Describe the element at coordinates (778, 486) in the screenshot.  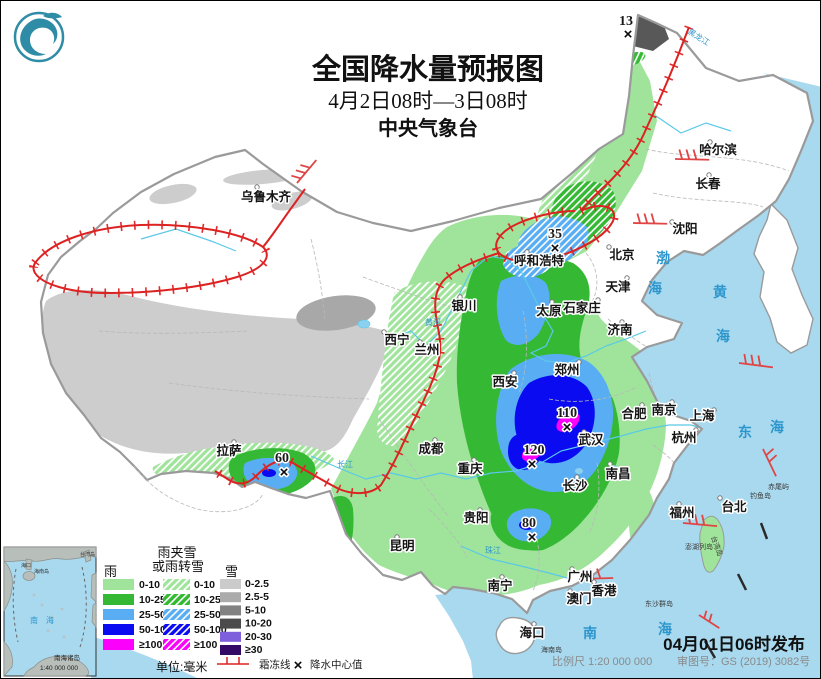
I see `island-label: 赤尾屿` at that location.